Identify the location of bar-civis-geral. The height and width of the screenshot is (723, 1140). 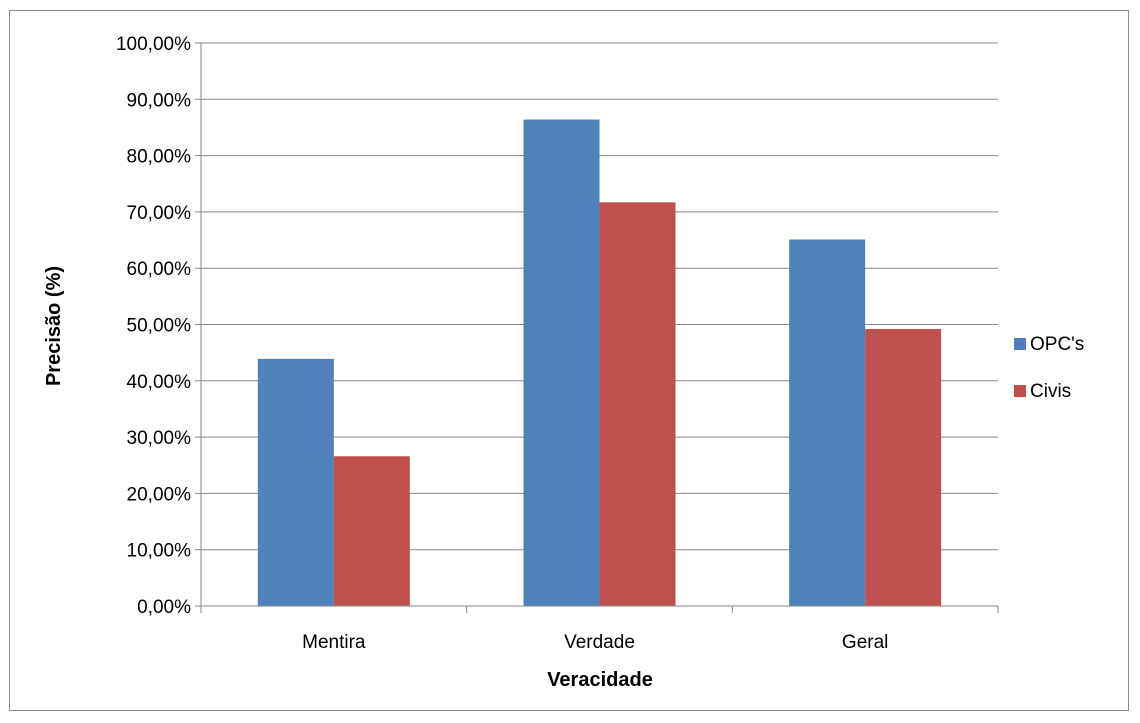
(903, 467).